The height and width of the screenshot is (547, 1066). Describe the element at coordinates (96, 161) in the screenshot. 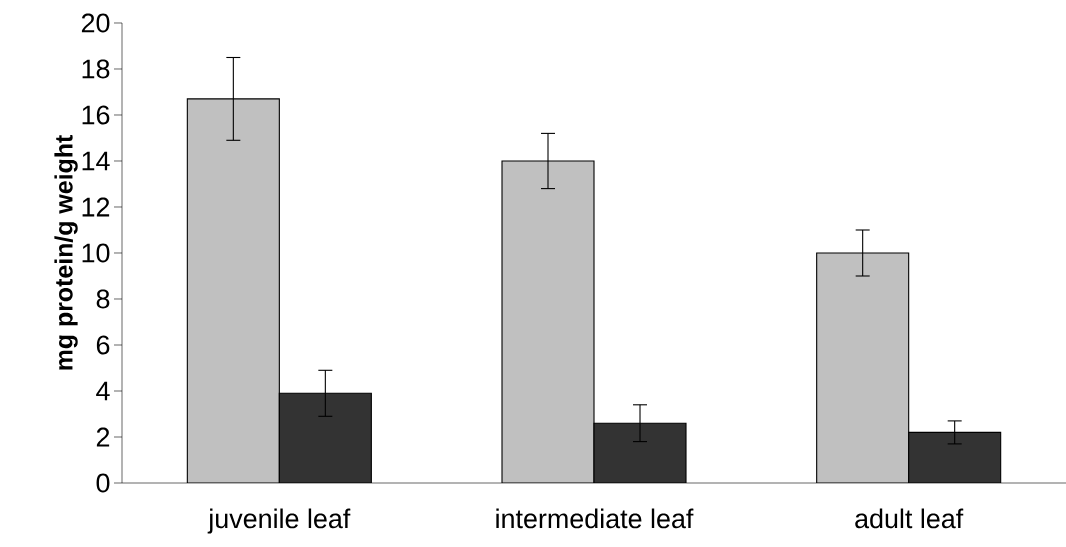

I see `y-tick-label: 14` at that location.